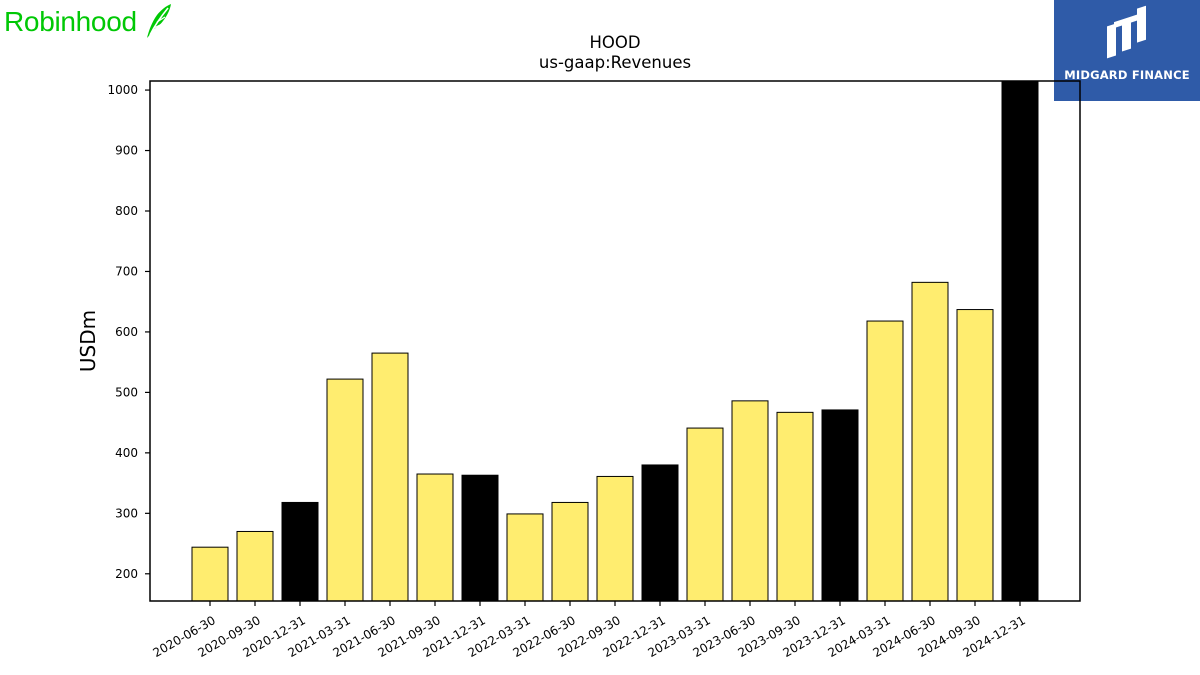 This screenshot has width=1200, height=675. Describe the element at coordinates (126, 513) in the screenshot. I see `y-tick-label: 300` at that location.